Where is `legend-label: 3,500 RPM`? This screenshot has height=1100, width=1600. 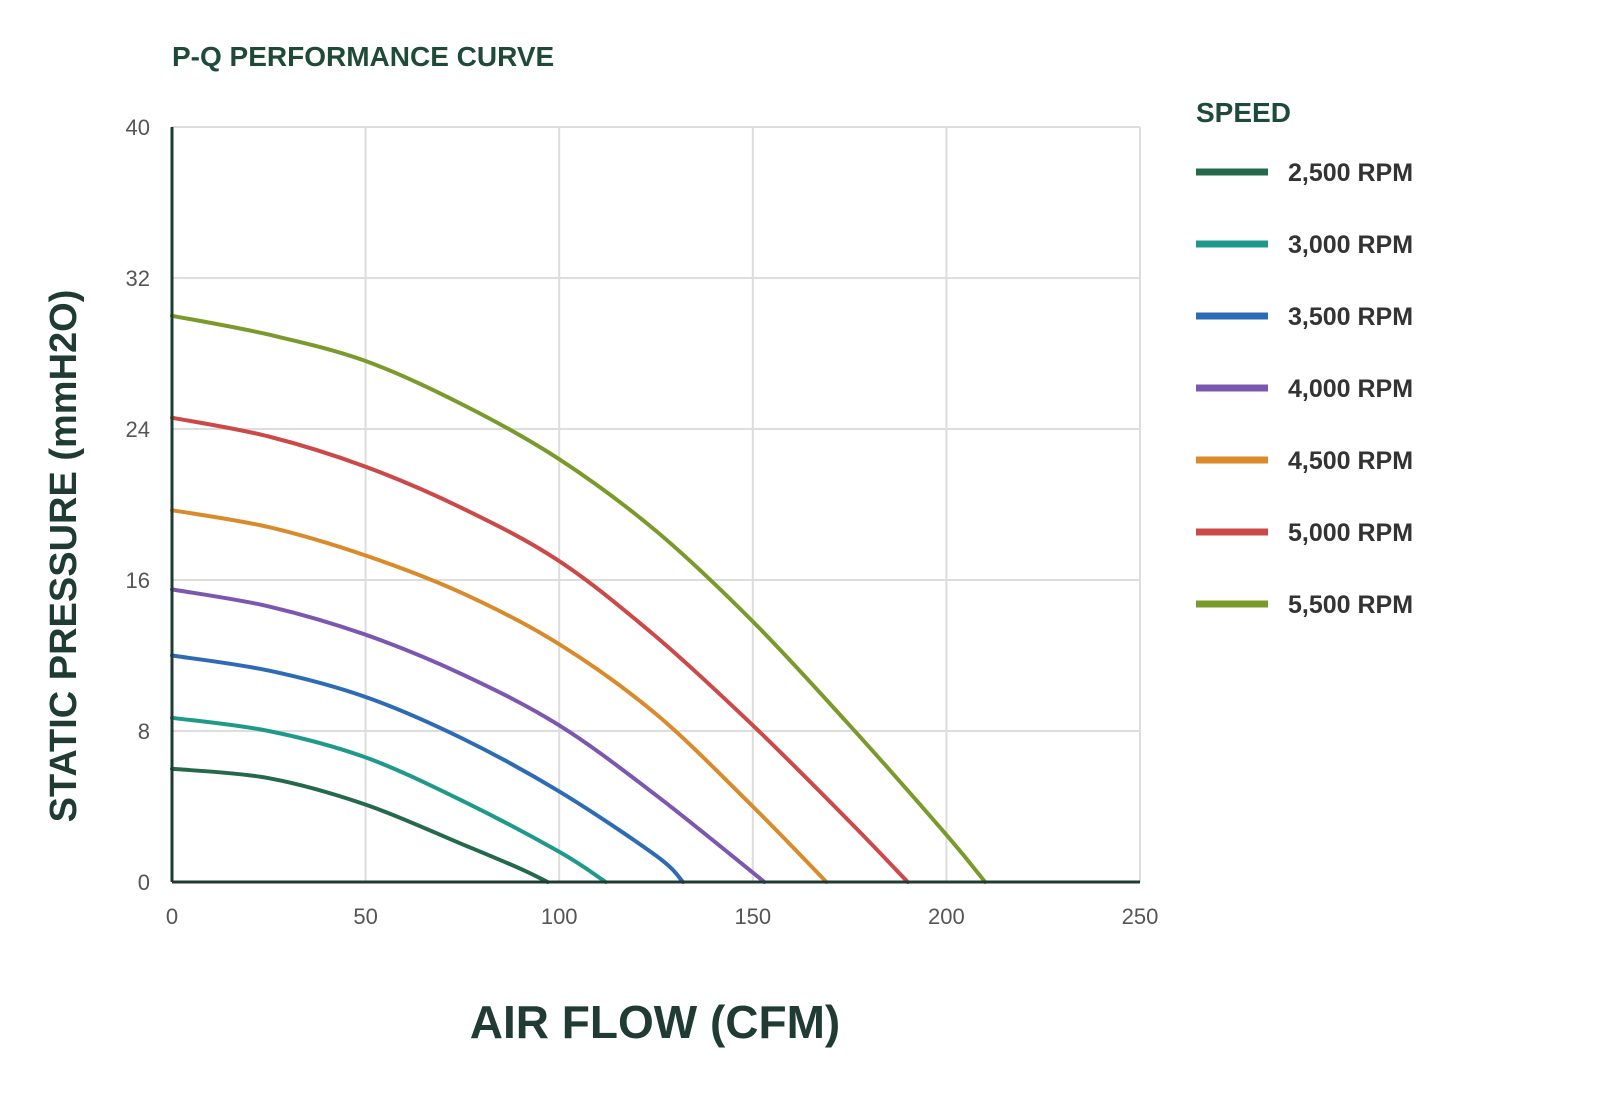 legend-label: 3,500 RPM is located at coordinates (1350, 317).